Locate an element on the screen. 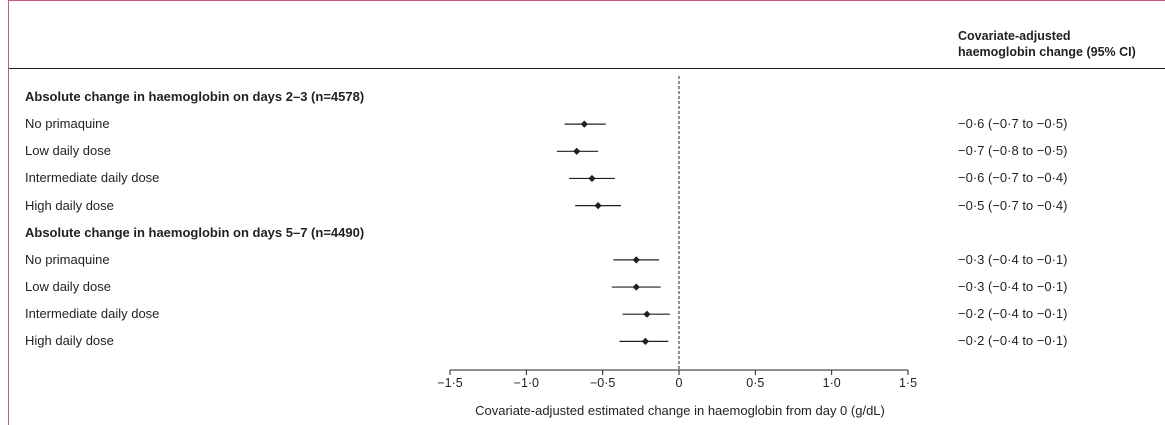 This screenshot has width=1165, height=425. ci-value: −0·7 (−0·8 to −0·5) is located at coordinates (1013, 151).